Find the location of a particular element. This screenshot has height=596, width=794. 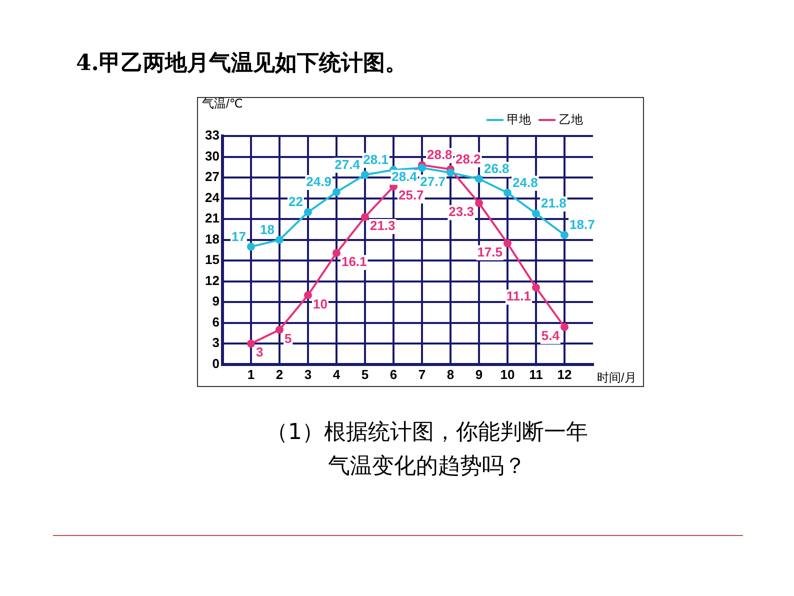

data-label: 11.1 is located at coordinates (519, 296).